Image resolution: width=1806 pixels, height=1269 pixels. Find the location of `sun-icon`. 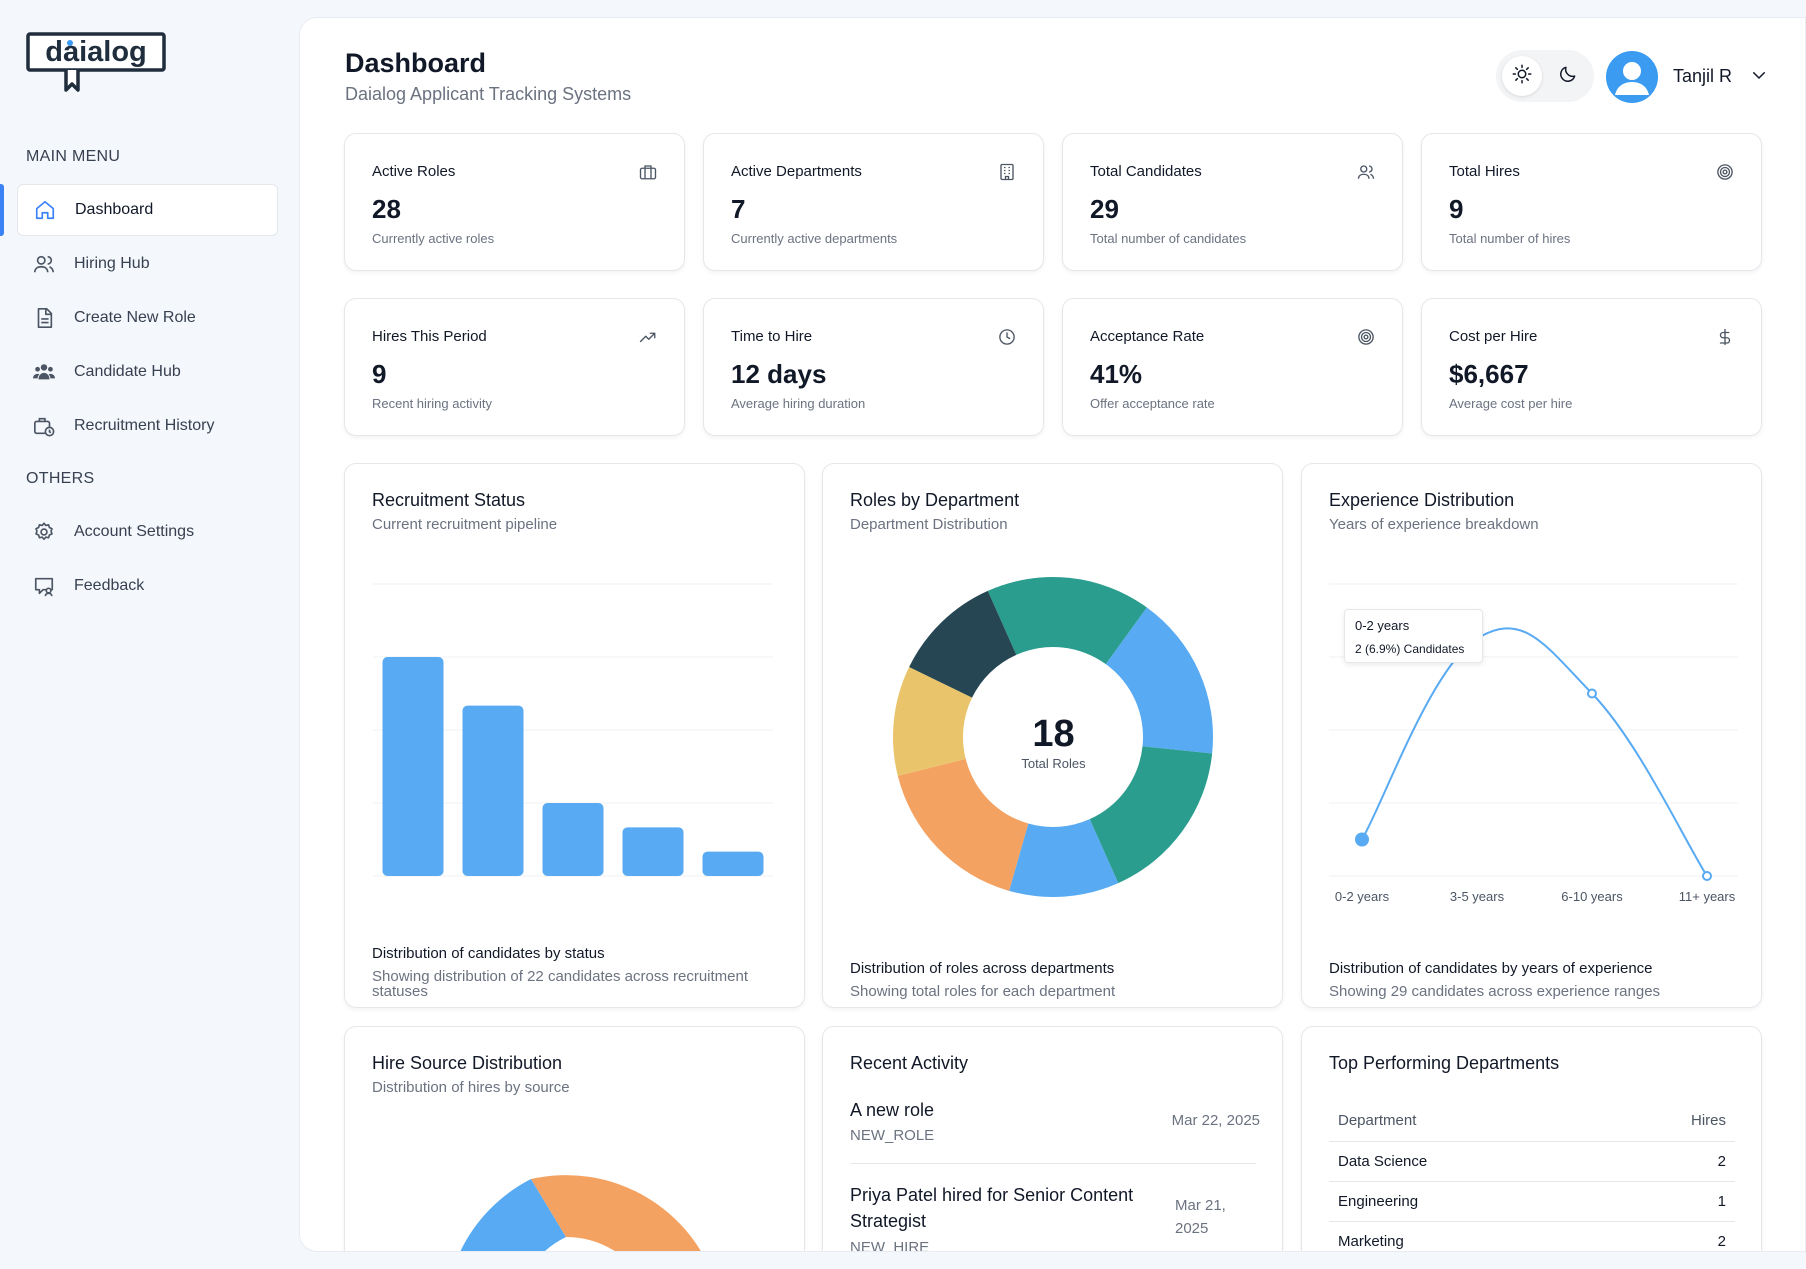

sun-icon is located at coordinates (1522, 76).